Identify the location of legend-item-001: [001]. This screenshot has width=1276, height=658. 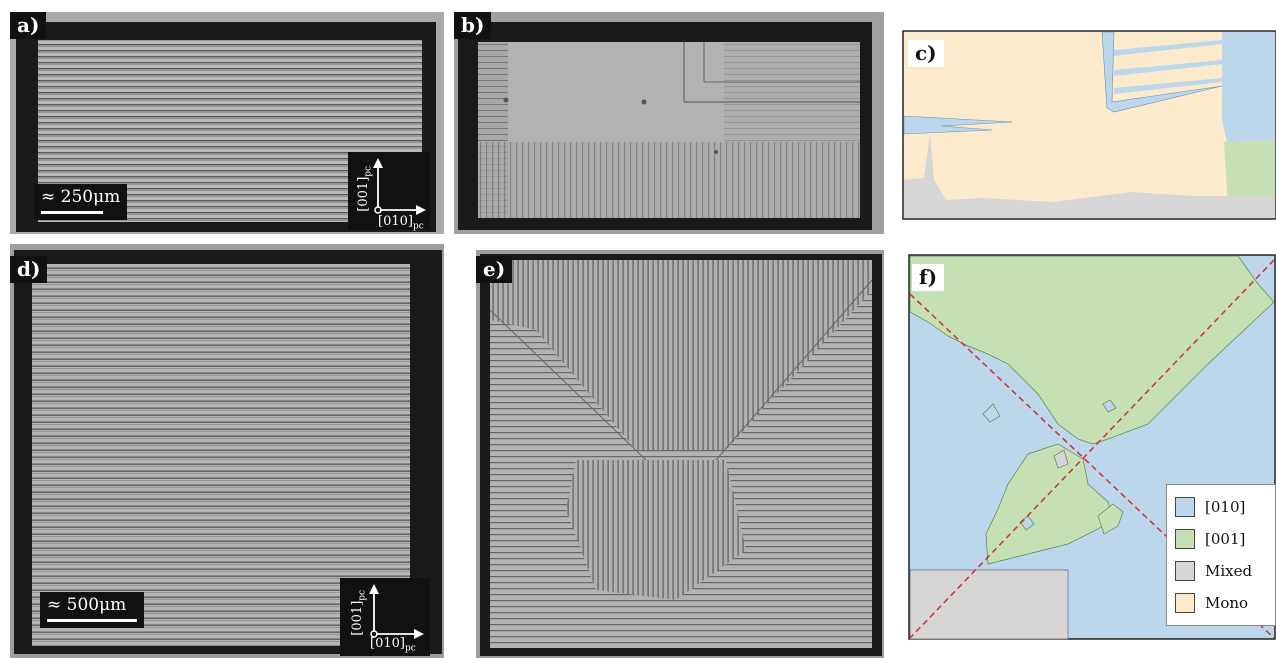
(1221, 539).